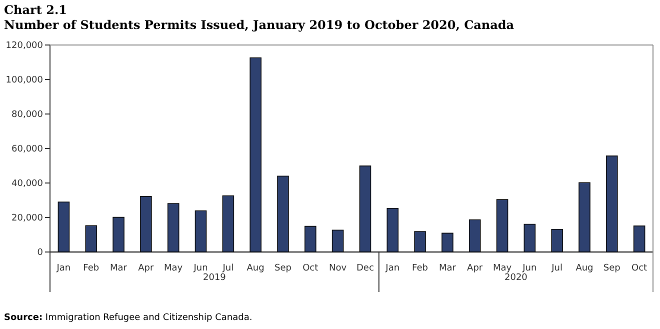 Image resolution: width=660 pixels, height=329 pixels. Describe the element at coordinates (28, 115) in the screenshot. I see `y-tick-label: 80,000` at that location.